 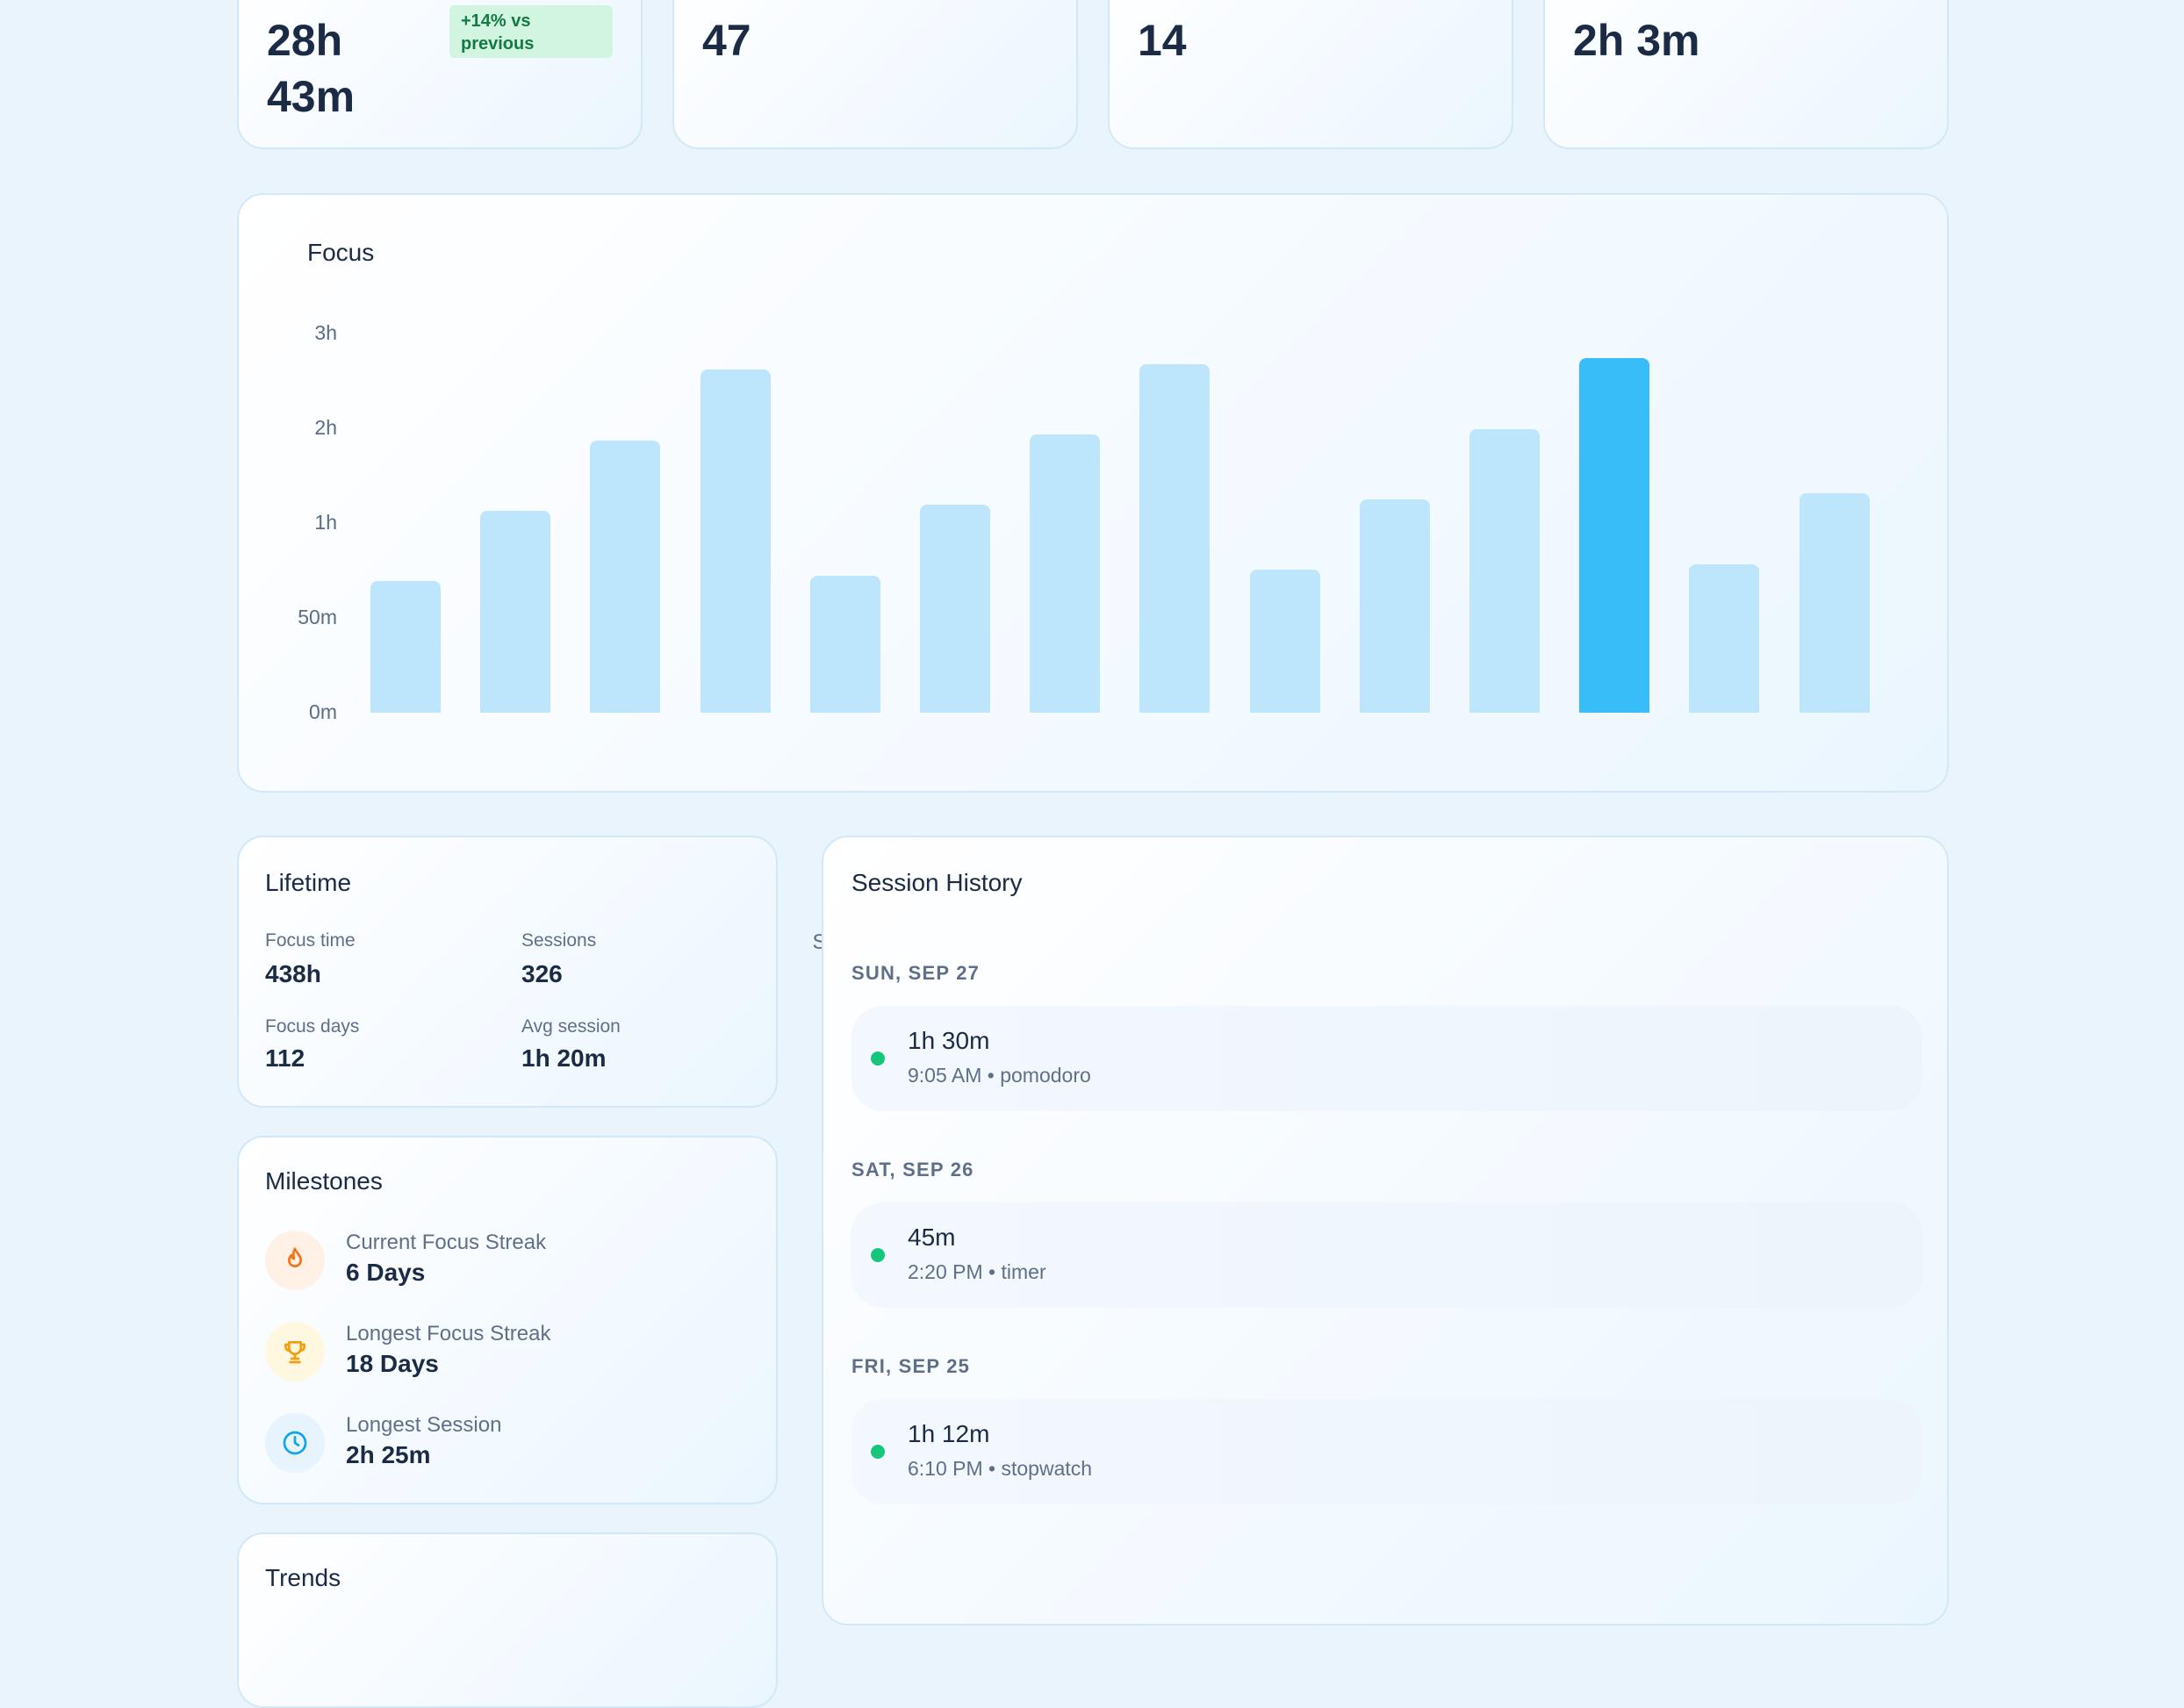 I want to click on trophy-icon, so click(x=295, y=1351).